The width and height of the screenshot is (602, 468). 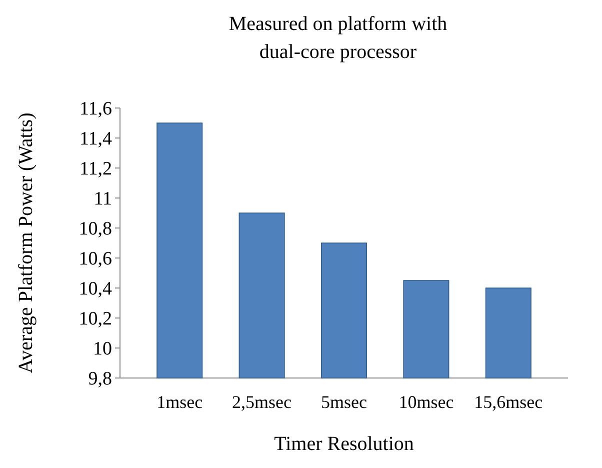 What do you see at coordinates (102, 349) in the screenshot?
I see `y-tick-label: 10` at bounding box center [102, 349].